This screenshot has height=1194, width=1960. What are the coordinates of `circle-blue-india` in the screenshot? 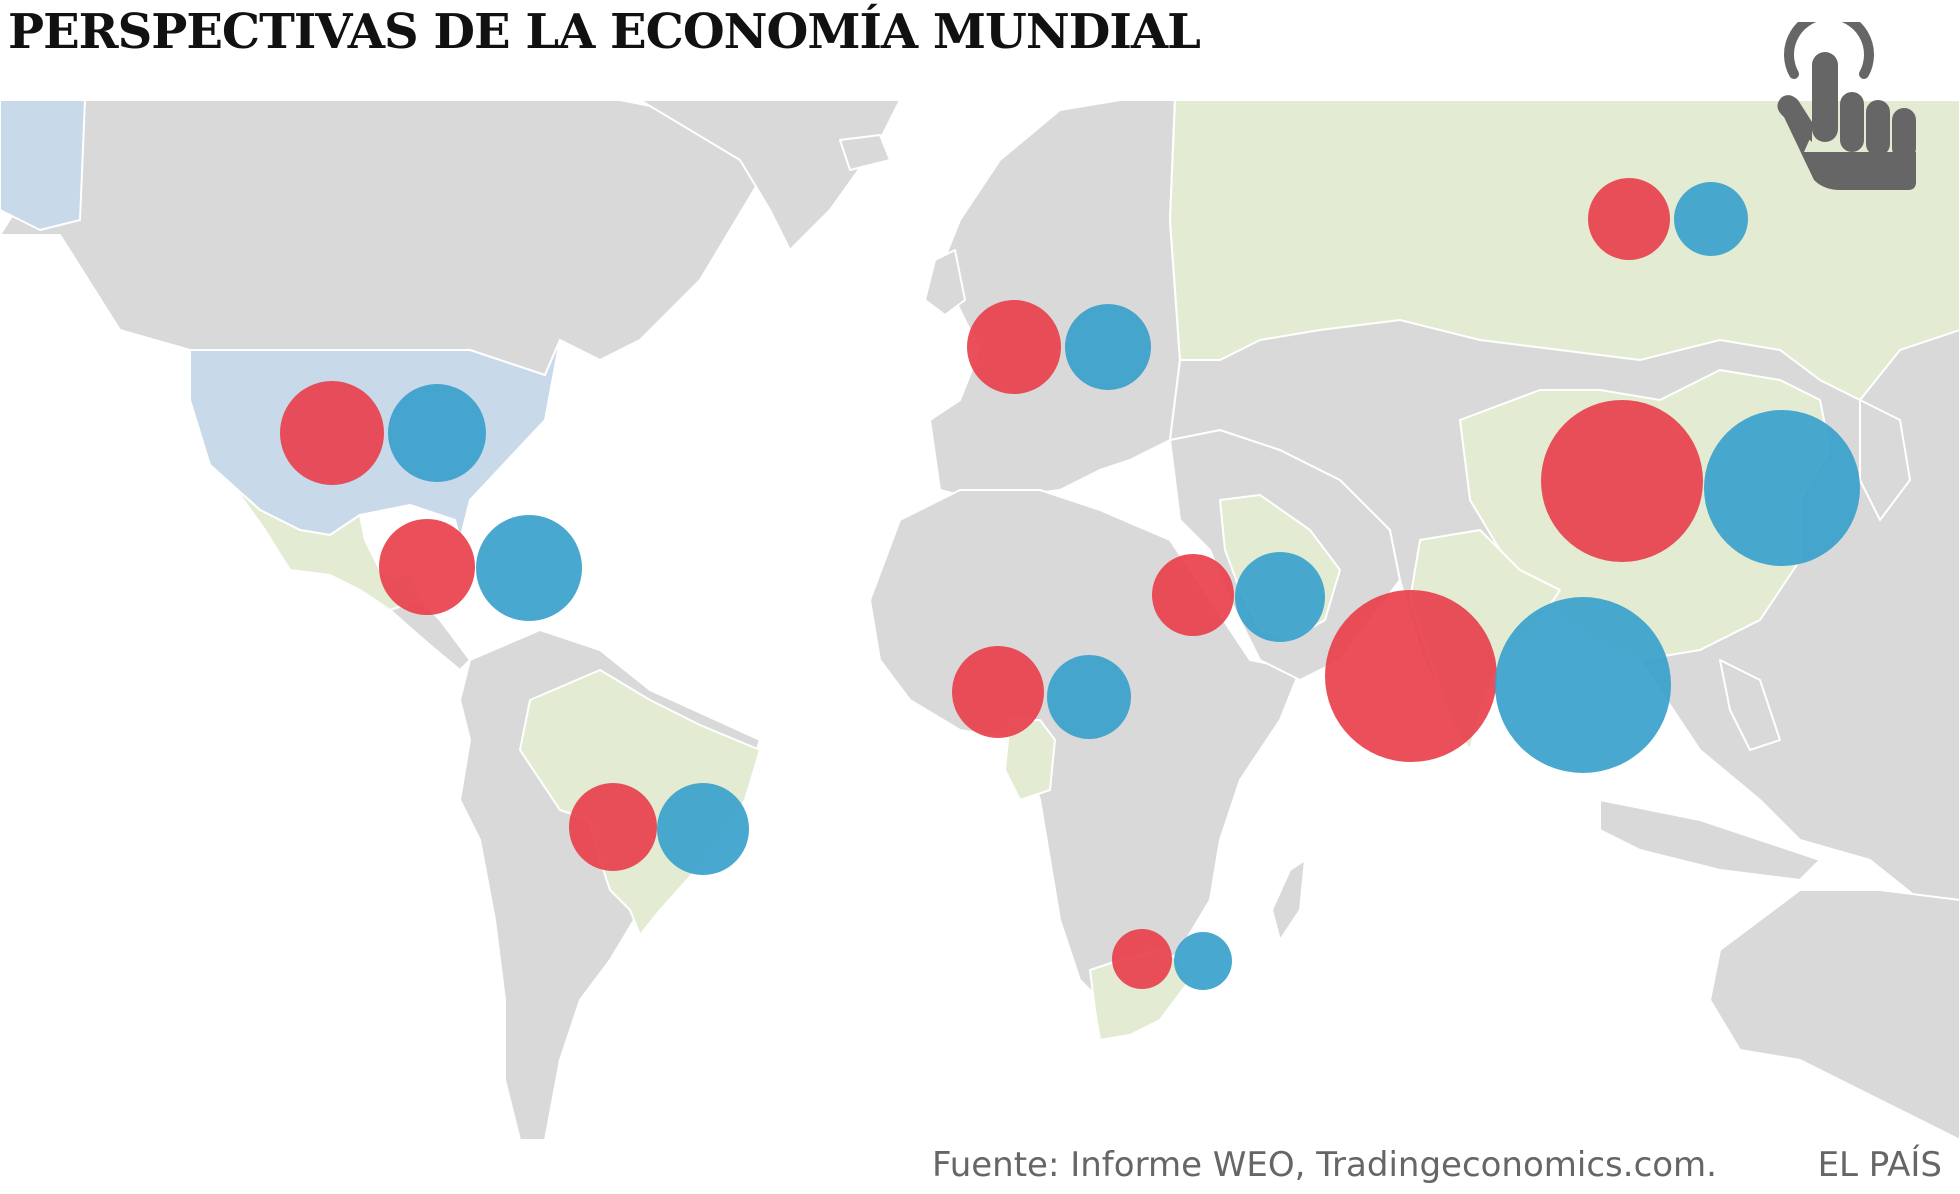 It's located at (1583, 685).